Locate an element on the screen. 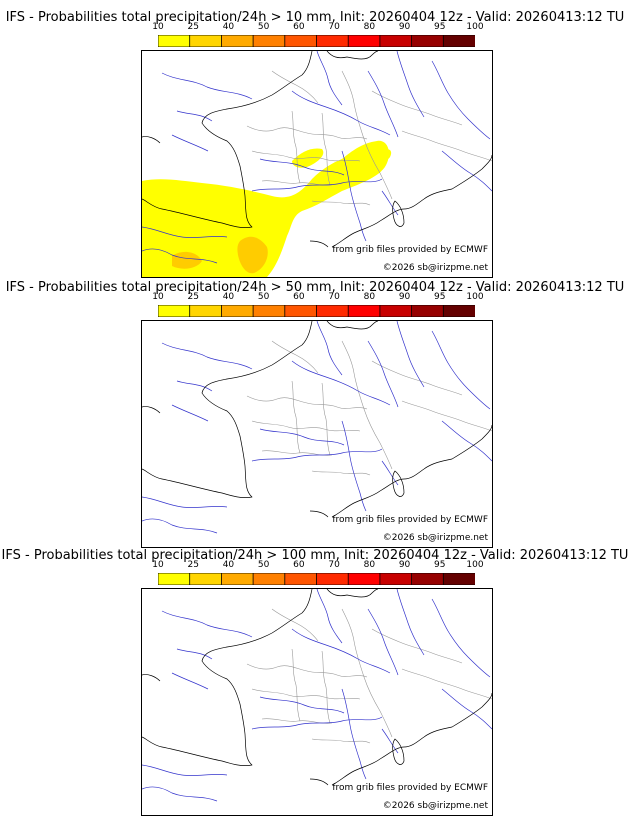 Image resolution: width=630 pixels, height=828 pixels. colorbar-tick-label: 80 is located at coordinates (369, 297).